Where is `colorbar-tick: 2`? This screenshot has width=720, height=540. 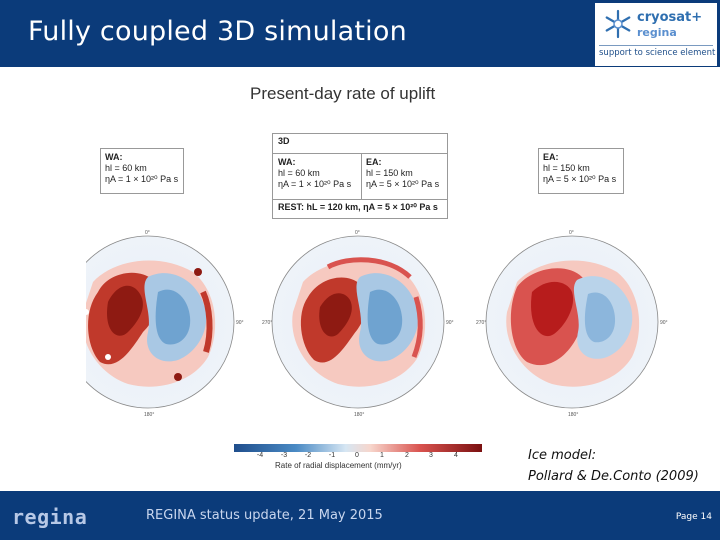 colorbar-tick: 2 is located at coordinates (407, 455).